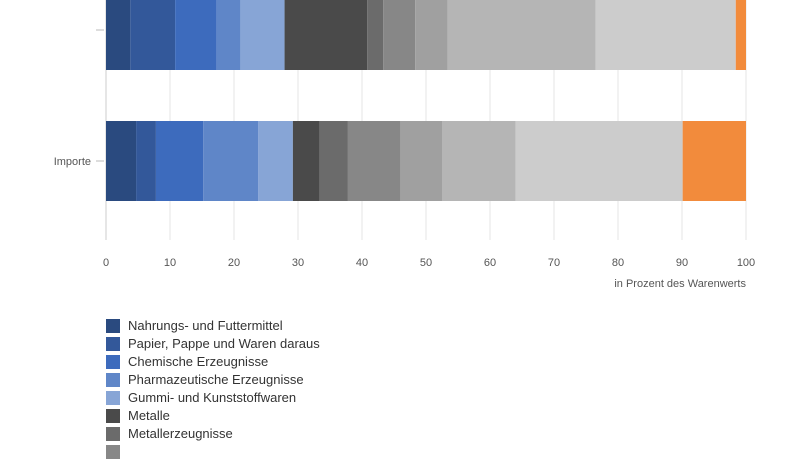  Describe the element at coordinates (618, 263) in the screenshot. I see `x-tick-label-80: 80` at that location.